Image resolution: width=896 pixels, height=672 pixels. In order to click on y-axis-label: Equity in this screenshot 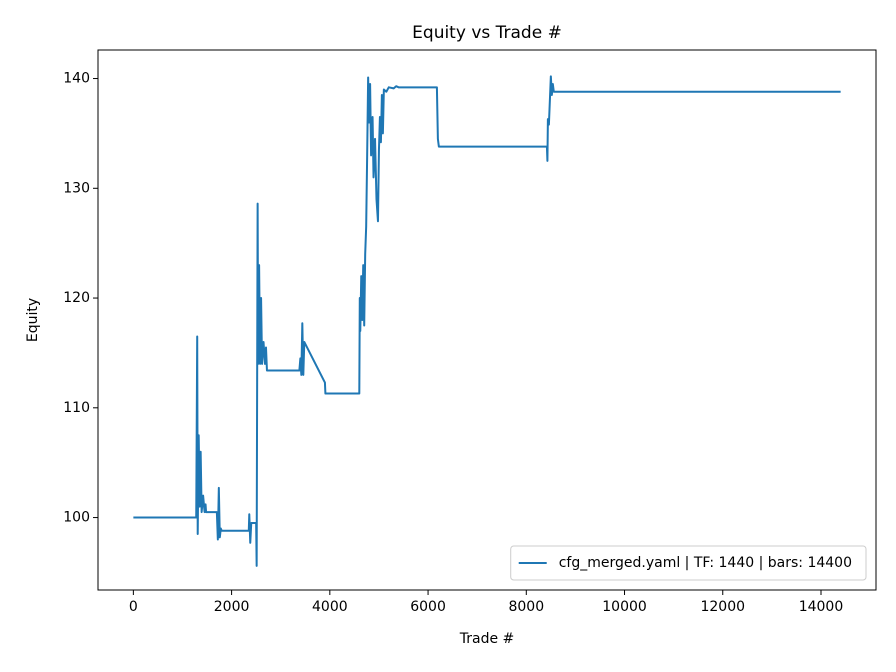, I will do `click(33, 320)`.